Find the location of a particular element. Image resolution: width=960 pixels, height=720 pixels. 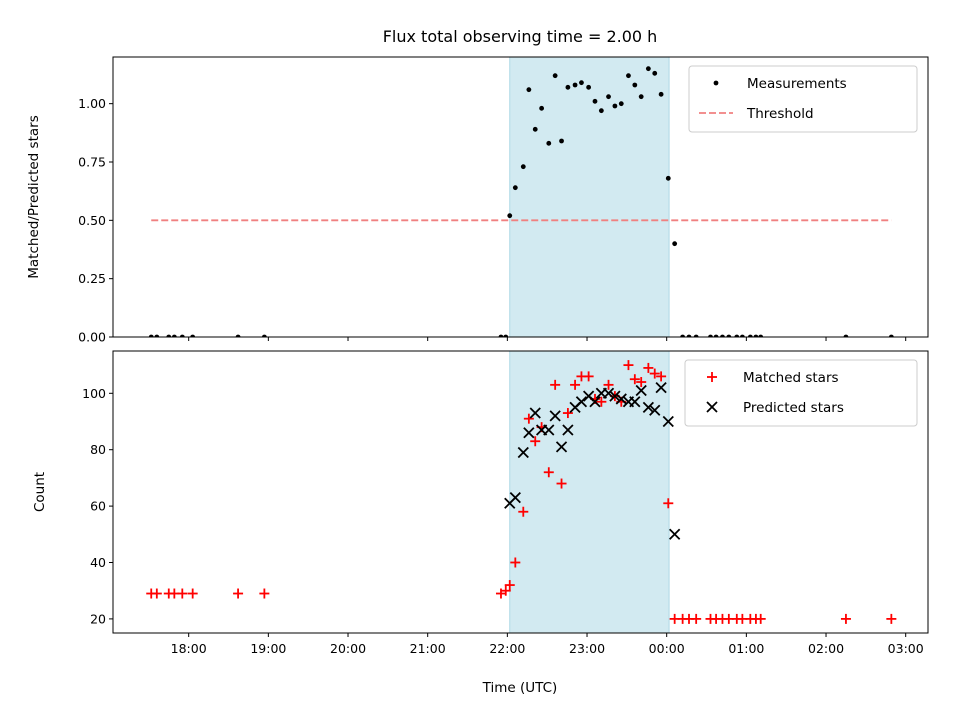

predicted-stars-point-9-b is located at coordinates (568, 430).